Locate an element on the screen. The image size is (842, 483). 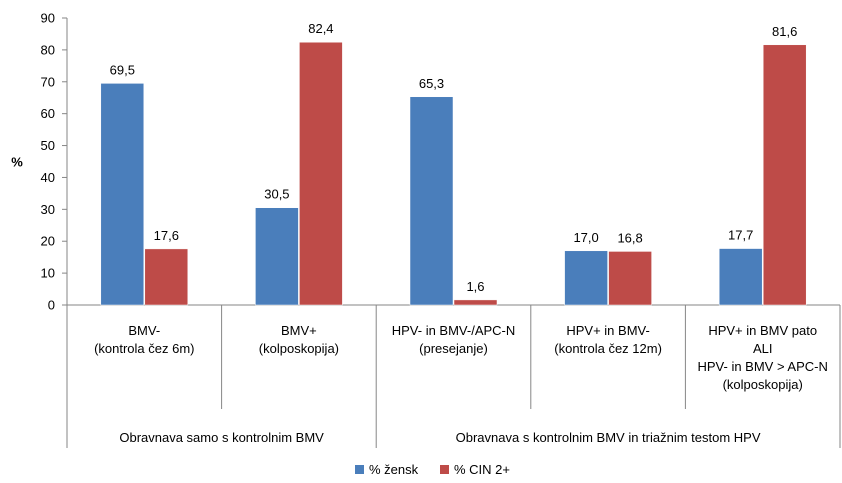
category-label: (kontrola čez 12m) is located at coordinates (608, 348).